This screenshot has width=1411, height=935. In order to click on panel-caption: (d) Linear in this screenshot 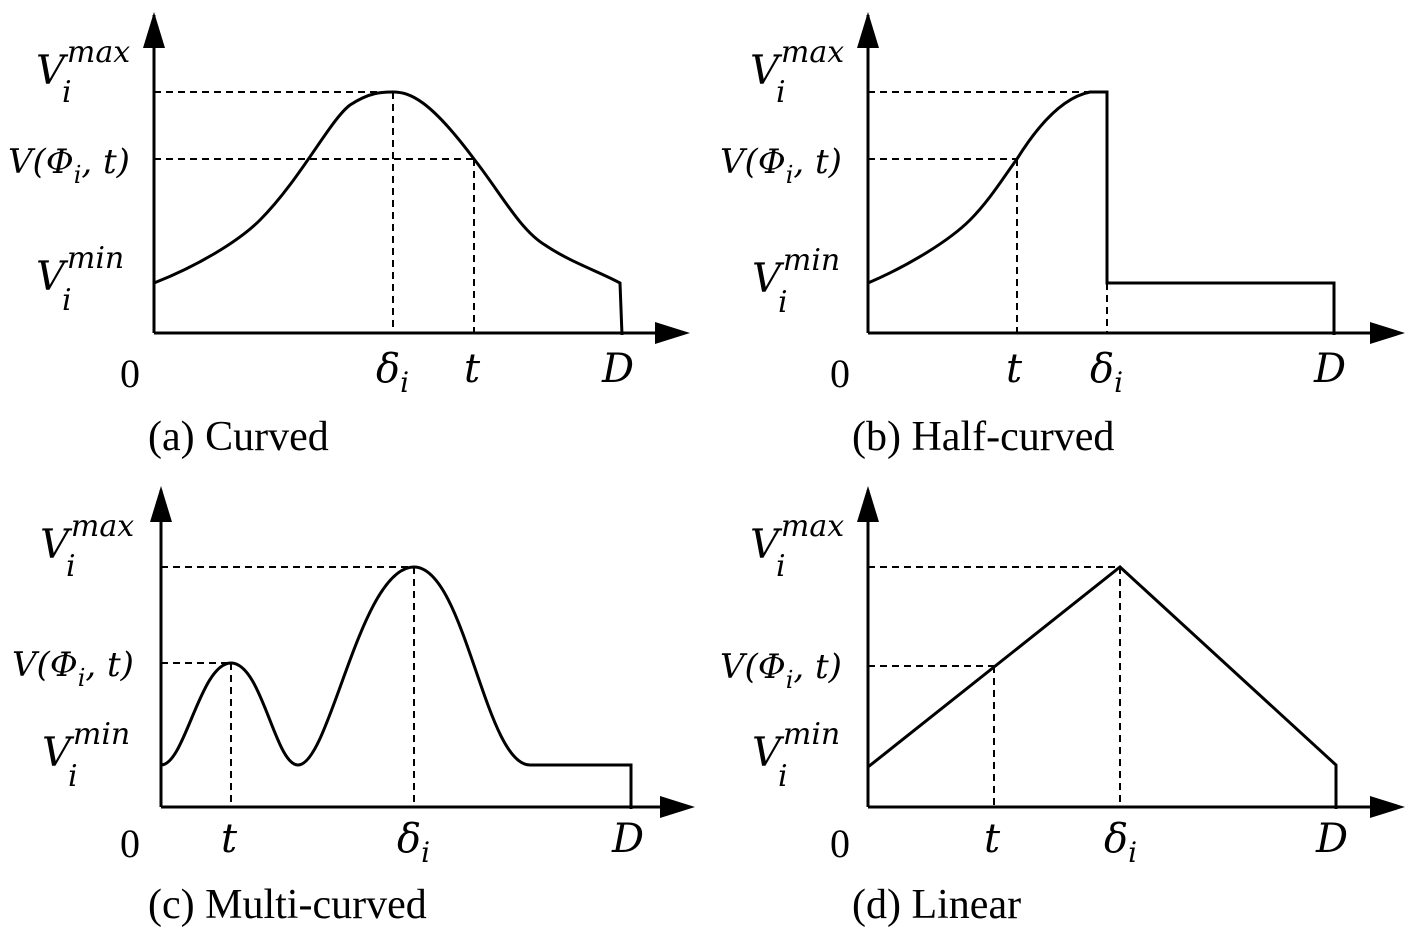, I will do `click(936, 905)`.